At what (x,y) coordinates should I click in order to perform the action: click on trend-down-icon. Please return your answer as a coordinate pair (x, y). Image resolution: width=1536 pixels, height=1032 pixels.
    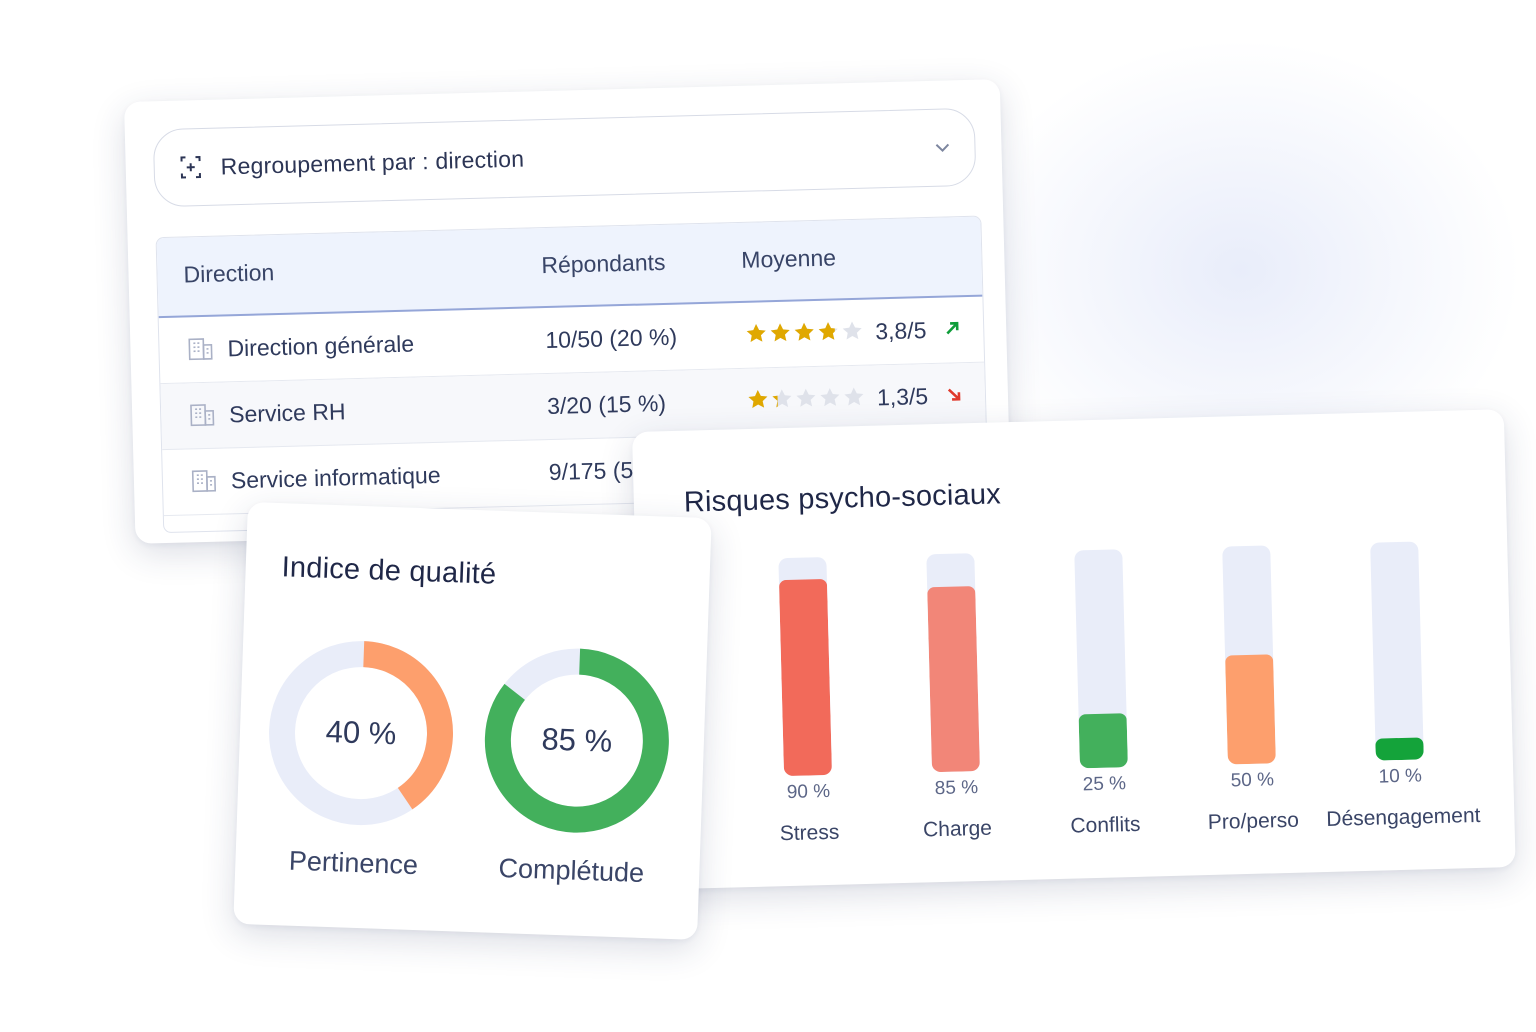
    Looking at the image, I should click on (954, 394).